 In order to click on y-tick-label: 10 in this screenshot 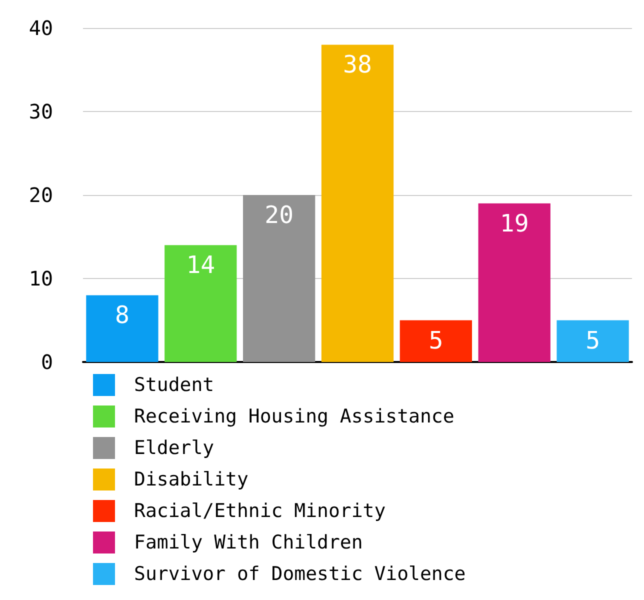, I will do `click(40, 278)`.